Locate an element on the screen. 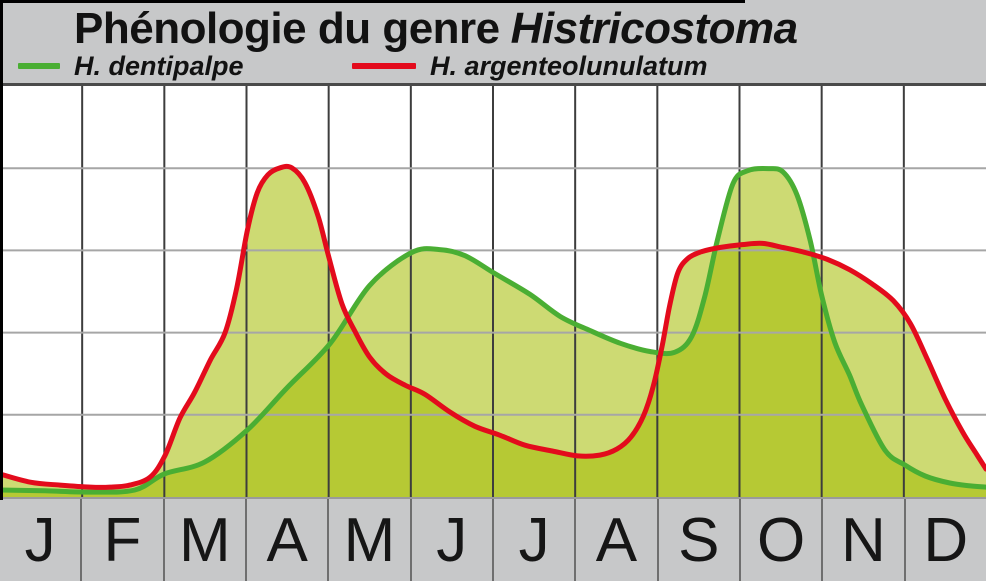 This screenshot has width=986, height=581. month-label-jun: J is located at coordinates (450, 540).